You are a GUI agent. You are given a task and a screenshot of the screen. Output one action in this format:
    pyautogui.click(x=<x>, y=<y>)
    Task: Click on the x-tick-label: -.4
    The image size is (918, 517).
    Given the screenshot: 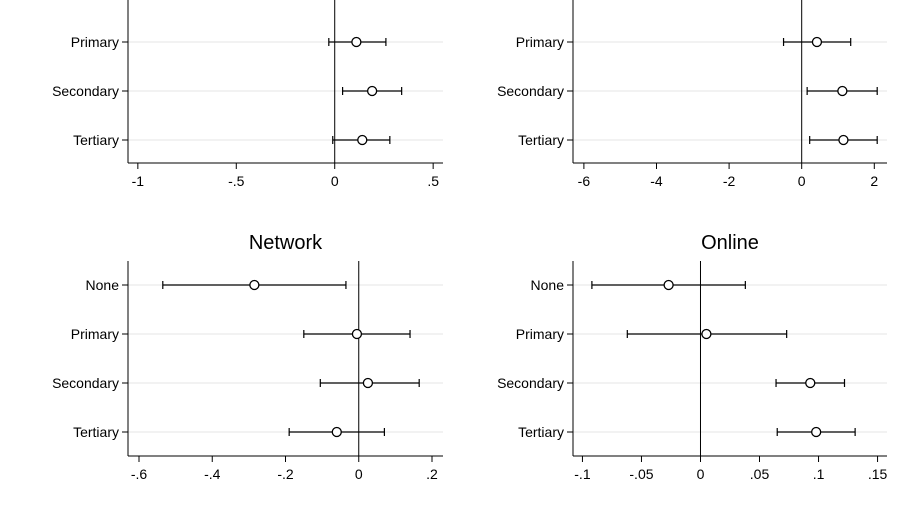 What is the action you would take?
    pyautogui.click(x=212, y=474)
    